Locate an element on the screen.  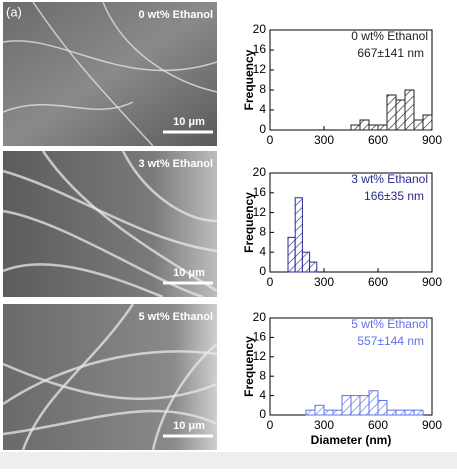
sem-image: 0 wt% Ethanol 10 μm is located at coordinates (110, 74).